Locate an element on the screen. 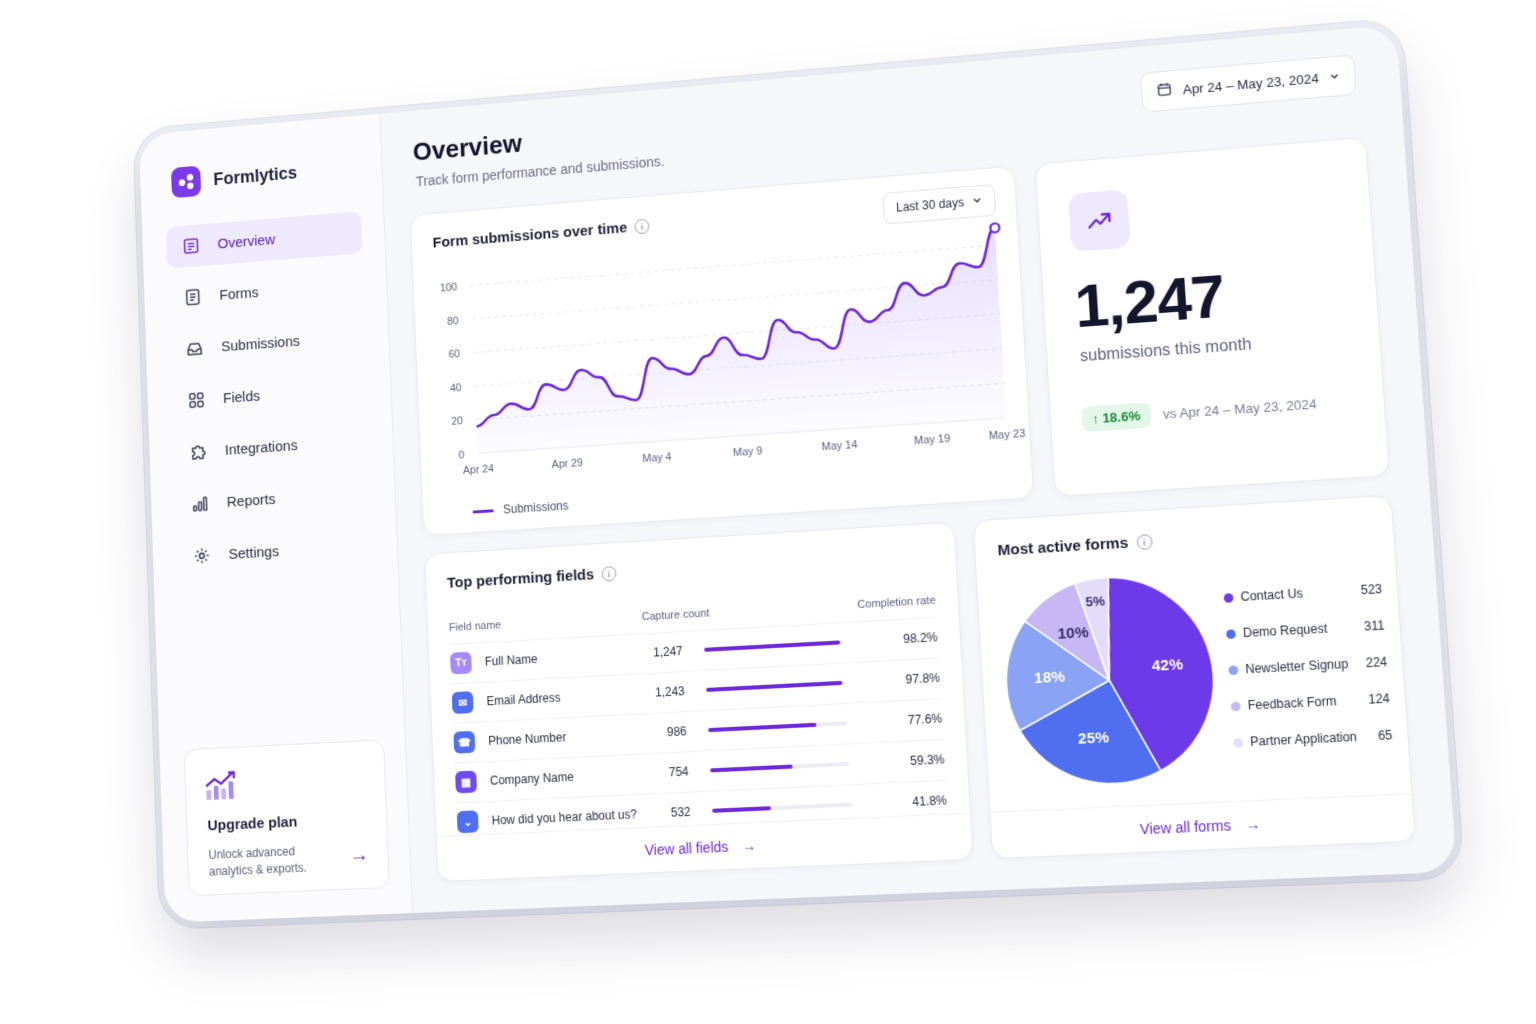 The image size is (1536, 1024). document-icon is located at coordinates (191, 246).